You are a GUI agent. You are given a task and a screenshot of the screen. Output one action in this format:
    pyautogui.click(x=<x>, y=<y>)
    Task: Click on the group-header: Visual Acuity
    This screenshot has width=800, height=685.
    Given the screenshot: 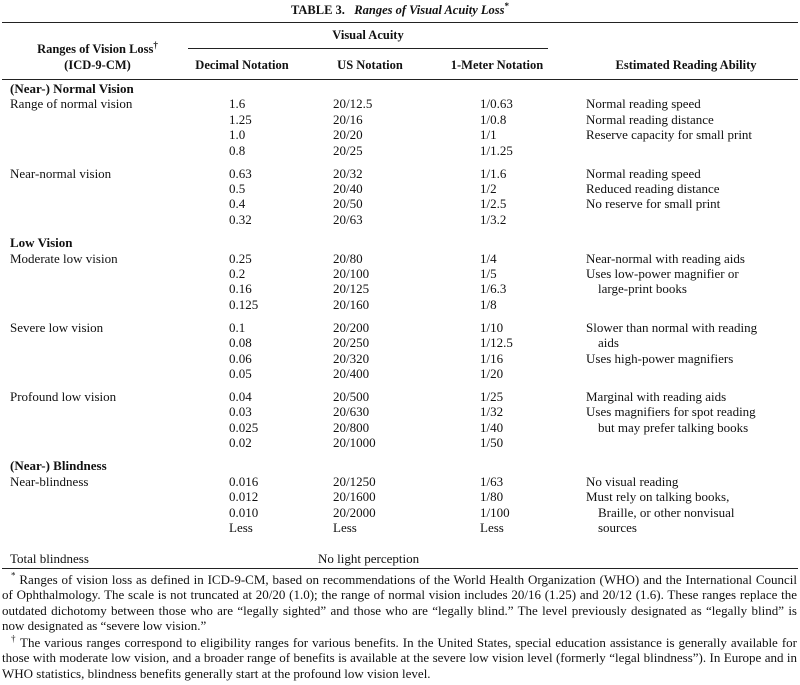 What is the action you would take?
    pyautogui.click(x=368, y=35)
    